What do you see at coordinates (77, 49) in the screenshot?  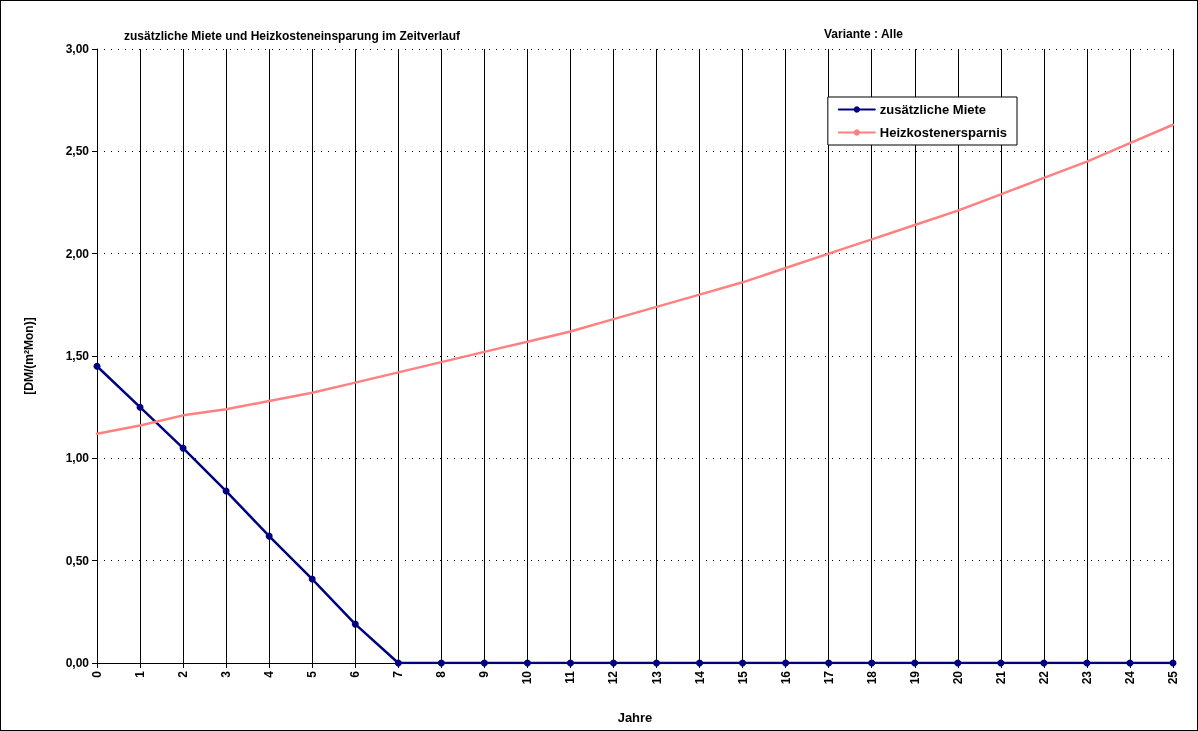 I see `y-tick-label: 3,00` at bounding box center [77, 49].